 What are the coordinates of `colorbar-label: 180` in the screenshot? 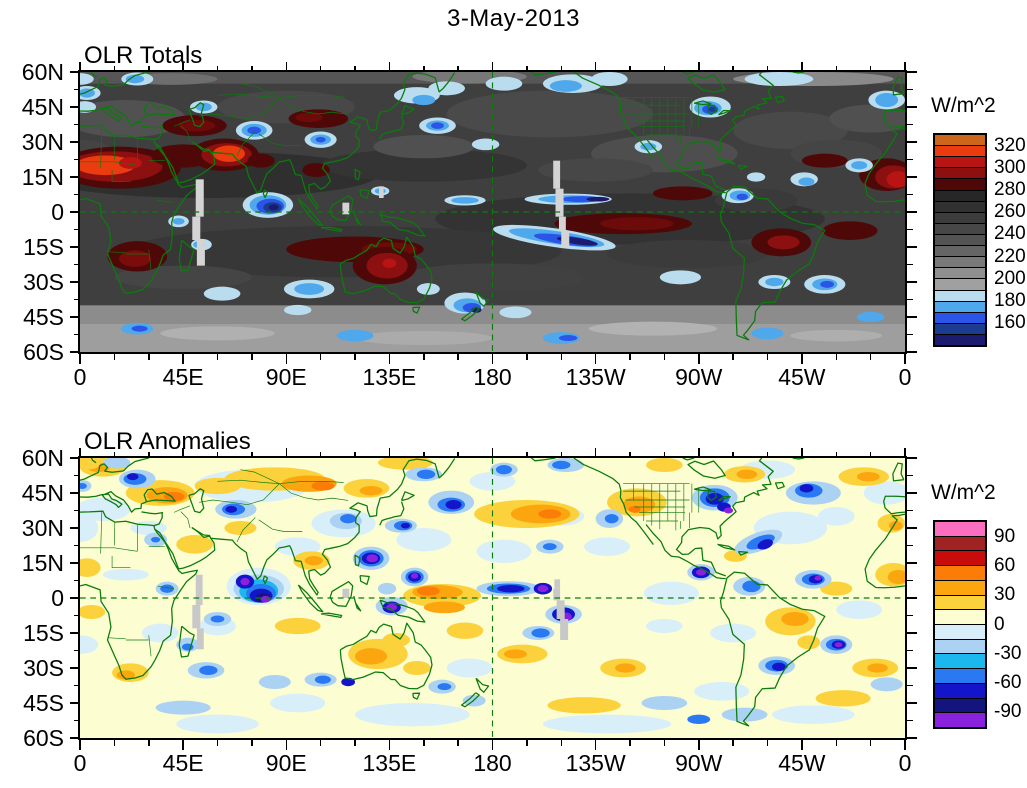 It's located at (1010, 300).